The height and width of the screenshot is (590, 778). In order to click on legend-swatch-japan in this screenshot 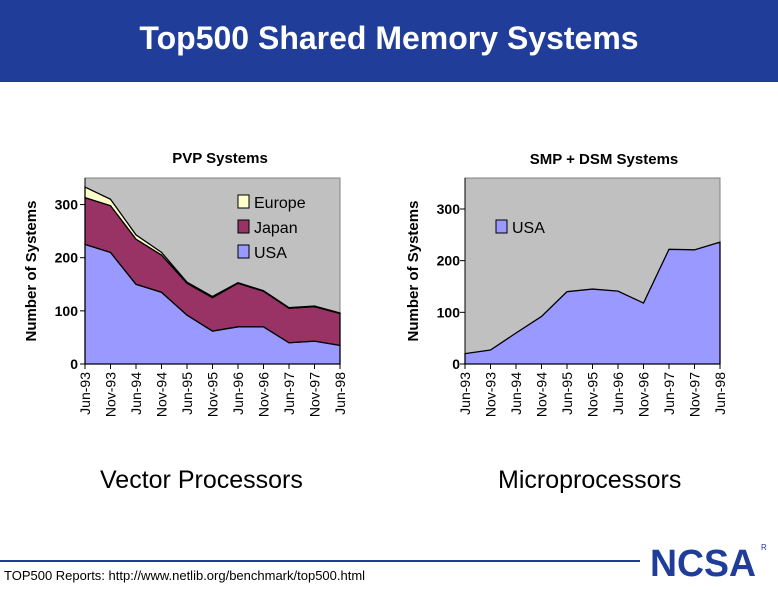, I will do `click(243, 226)`.